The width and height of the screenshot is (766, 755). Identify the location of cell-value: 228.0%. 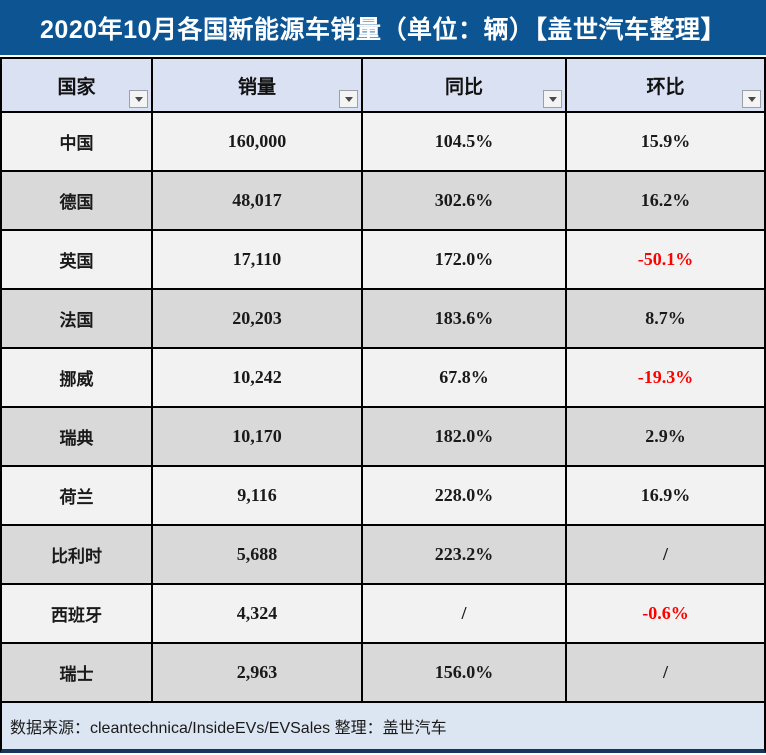
(464, 495).